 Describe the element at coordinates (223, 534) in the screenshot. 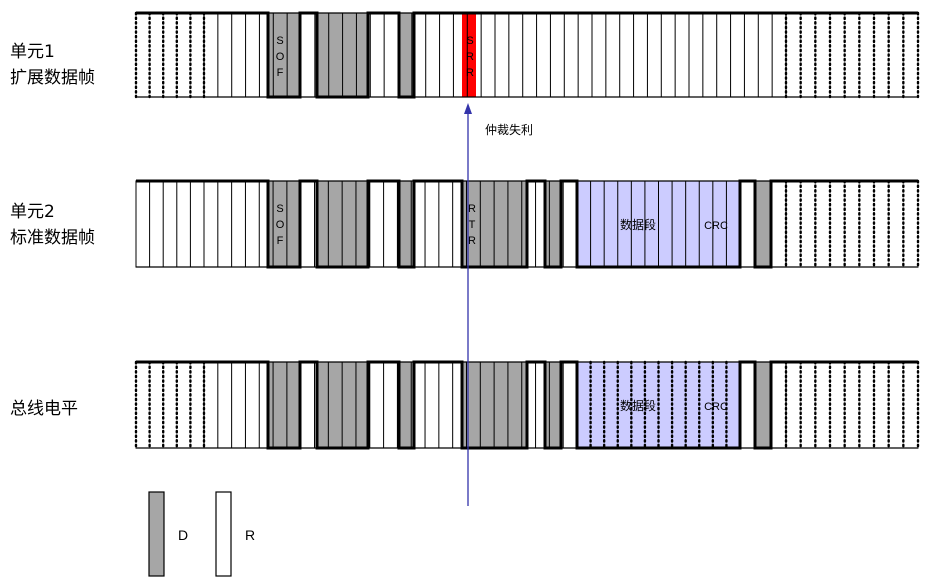

I see `legend-recessive-swatch` at that location.